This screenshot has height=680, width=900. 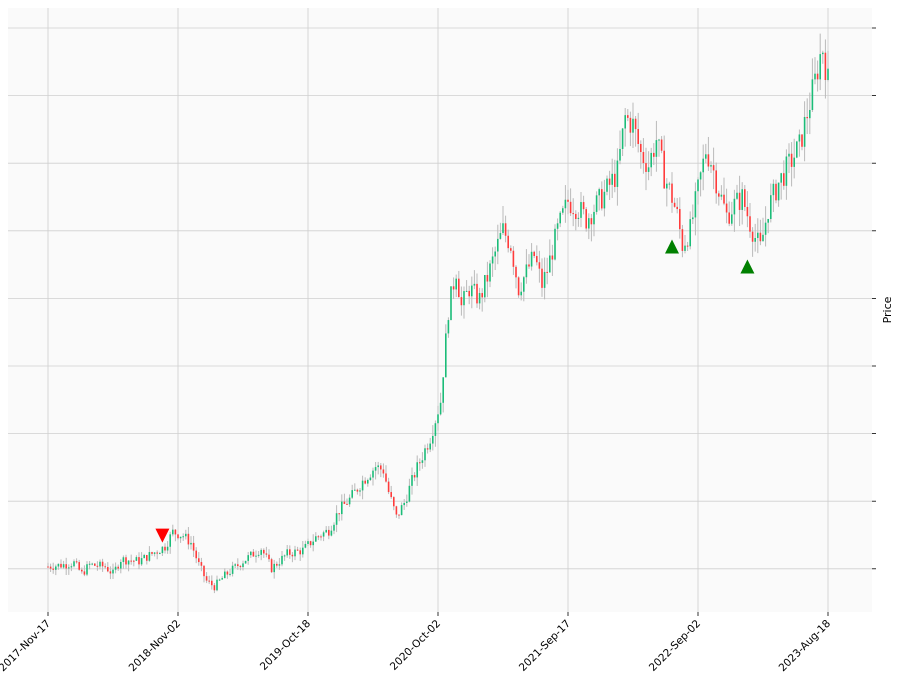 I want to click on buy-signal-marker, so click(x=747, y=266).